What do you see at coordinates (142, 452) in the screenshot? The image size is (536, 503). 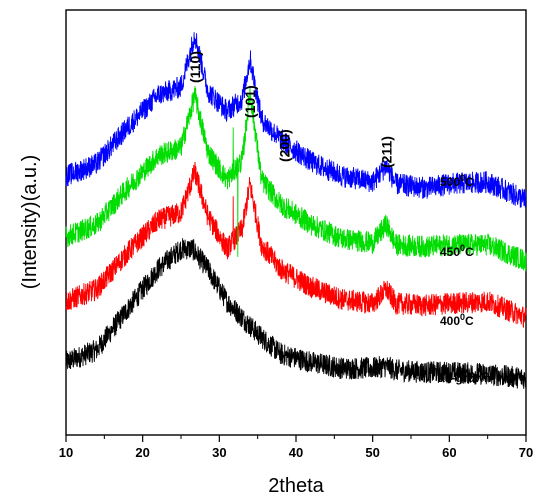 I see `x-tick-label: 20` at bounding box center [142, 452].